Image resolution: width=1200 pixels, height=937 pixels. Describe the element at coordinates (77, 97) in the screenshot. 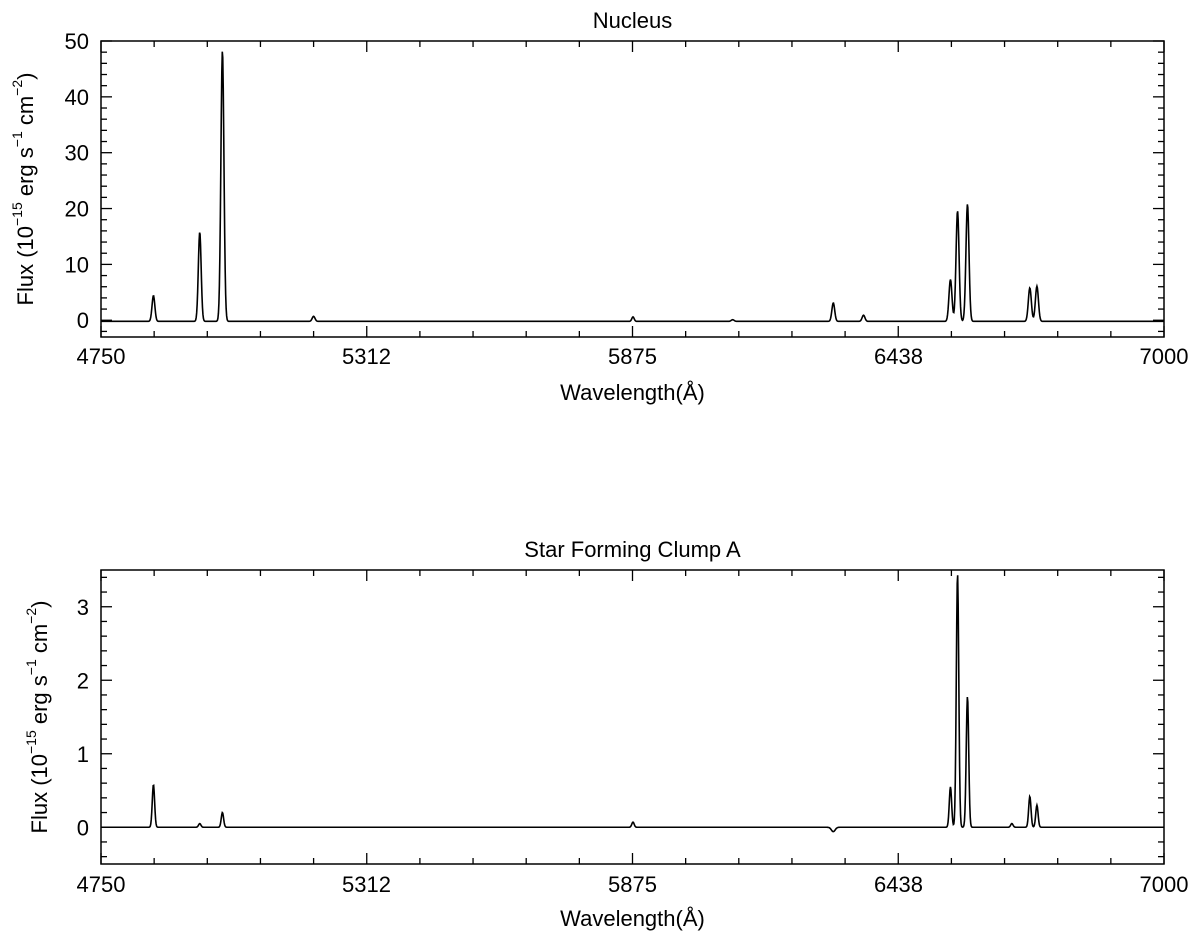

I see `y-tick-label: 40` at that location.